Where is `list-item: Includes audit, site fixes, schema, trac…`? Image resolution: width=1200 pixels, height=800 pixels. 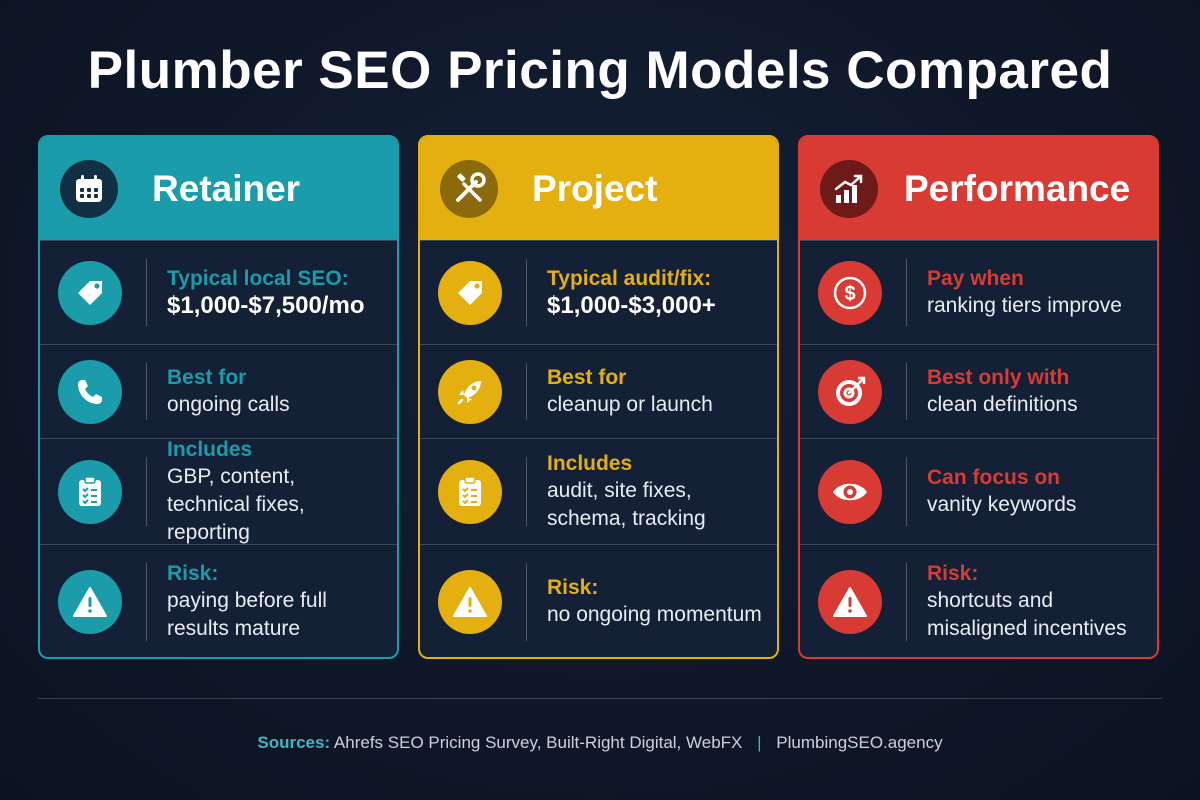 list-item: Includes audit, site fixes, schema, trac… is located at coordinates (598, 491).